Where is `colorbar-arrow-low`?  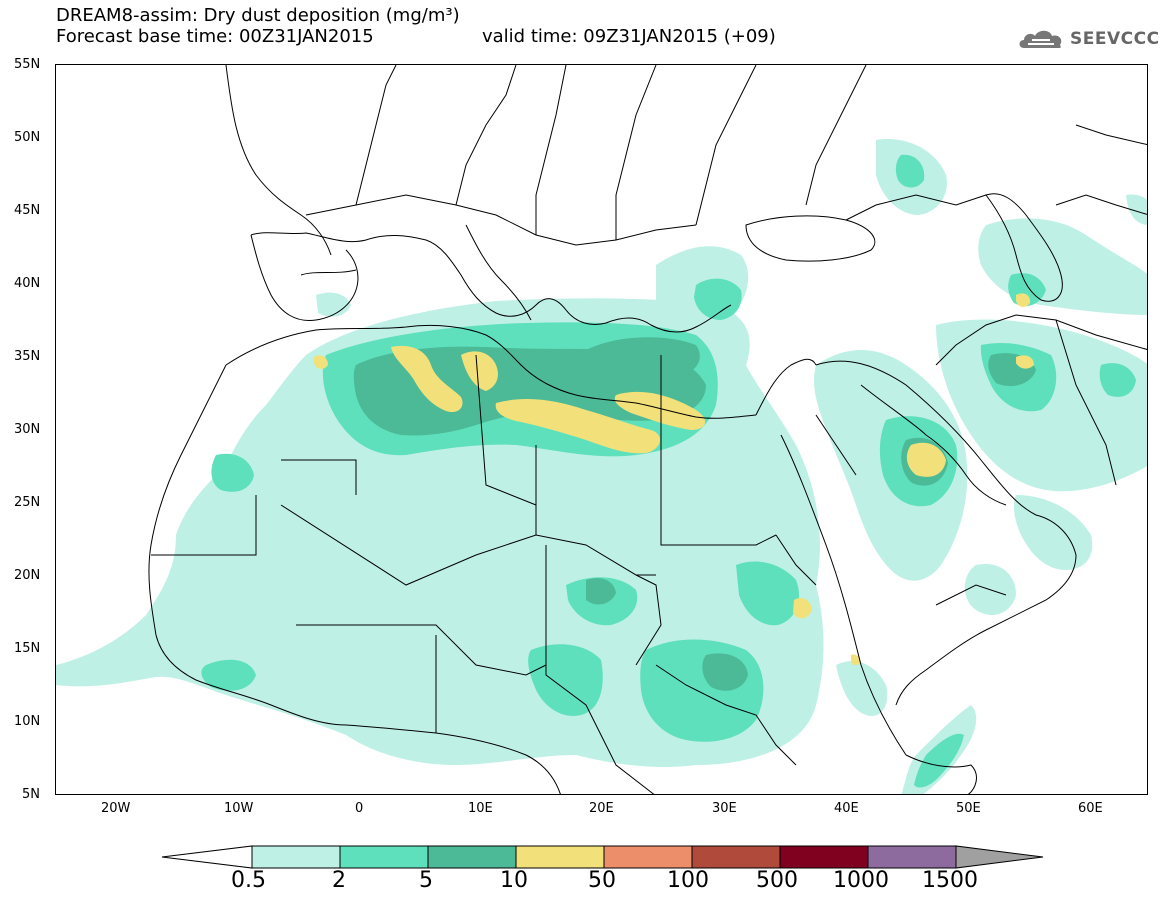 colorbar-arrow-low is located at coordinates (207, 857).